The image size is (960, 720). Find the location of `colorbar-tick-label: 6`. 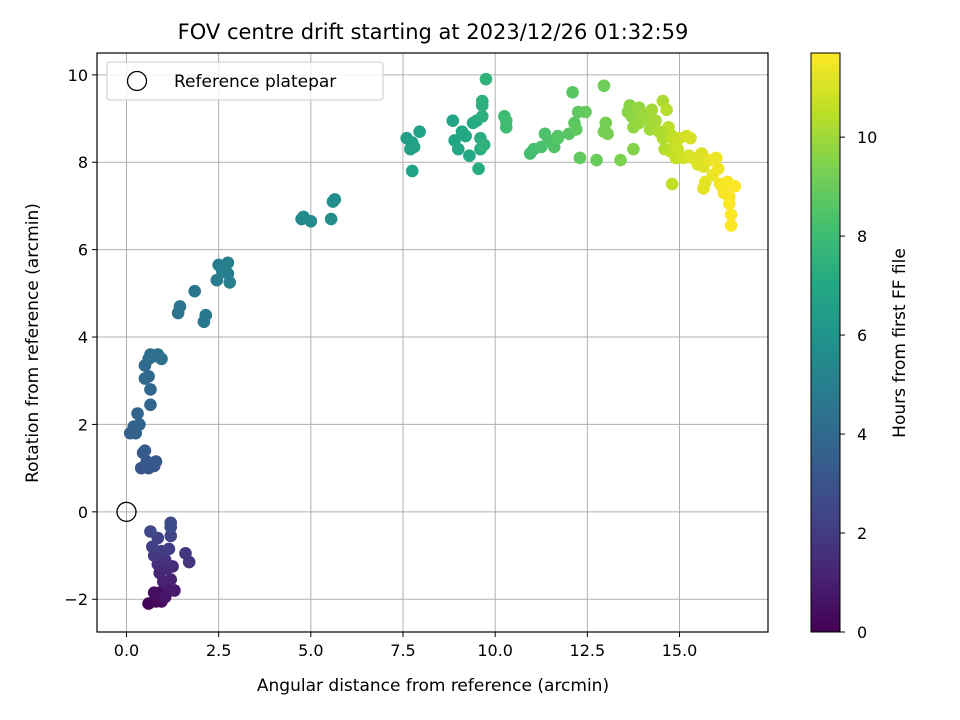

colorbar-tick-label: 6 is located at coordinates (862, 335).